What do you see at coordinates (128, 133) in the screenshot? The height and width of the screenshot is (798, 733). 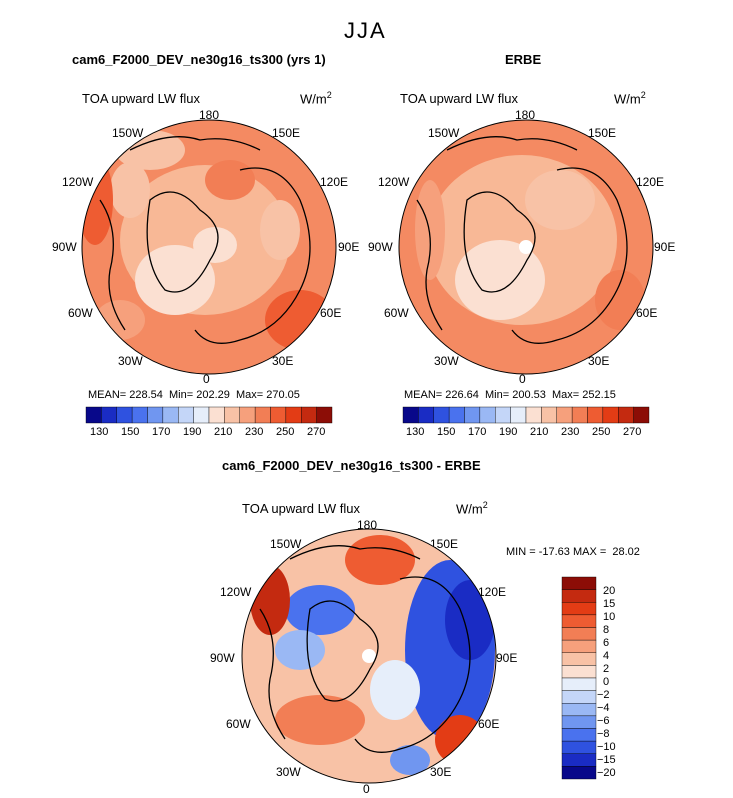 I see `panel-1-lon-label: 150W` at bounding box center [128, 133].